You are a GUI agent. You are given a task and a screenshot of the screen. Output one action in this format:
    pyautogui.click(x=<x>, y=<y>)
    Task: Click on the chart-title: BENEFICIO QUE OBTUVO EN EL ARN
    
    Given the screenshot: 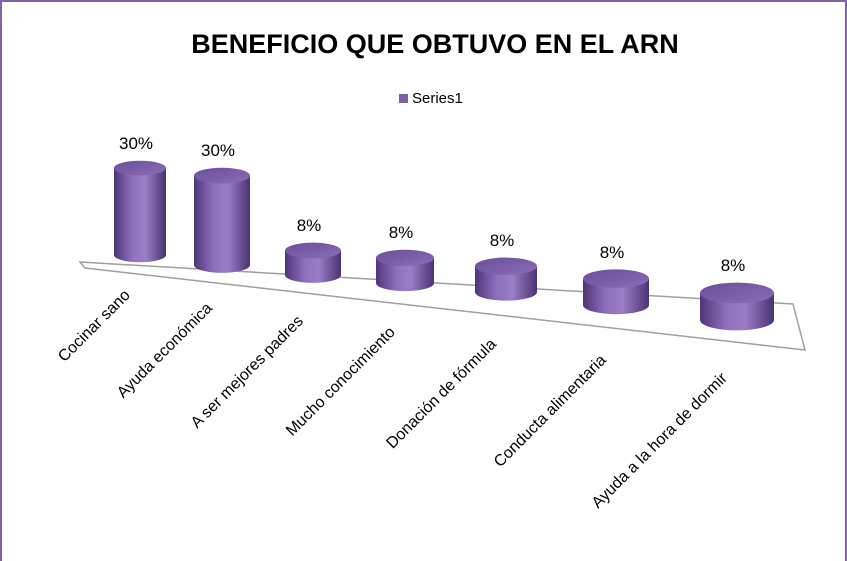 What is the action you would take?
    pyautogui.click(x=435, y=44)
    